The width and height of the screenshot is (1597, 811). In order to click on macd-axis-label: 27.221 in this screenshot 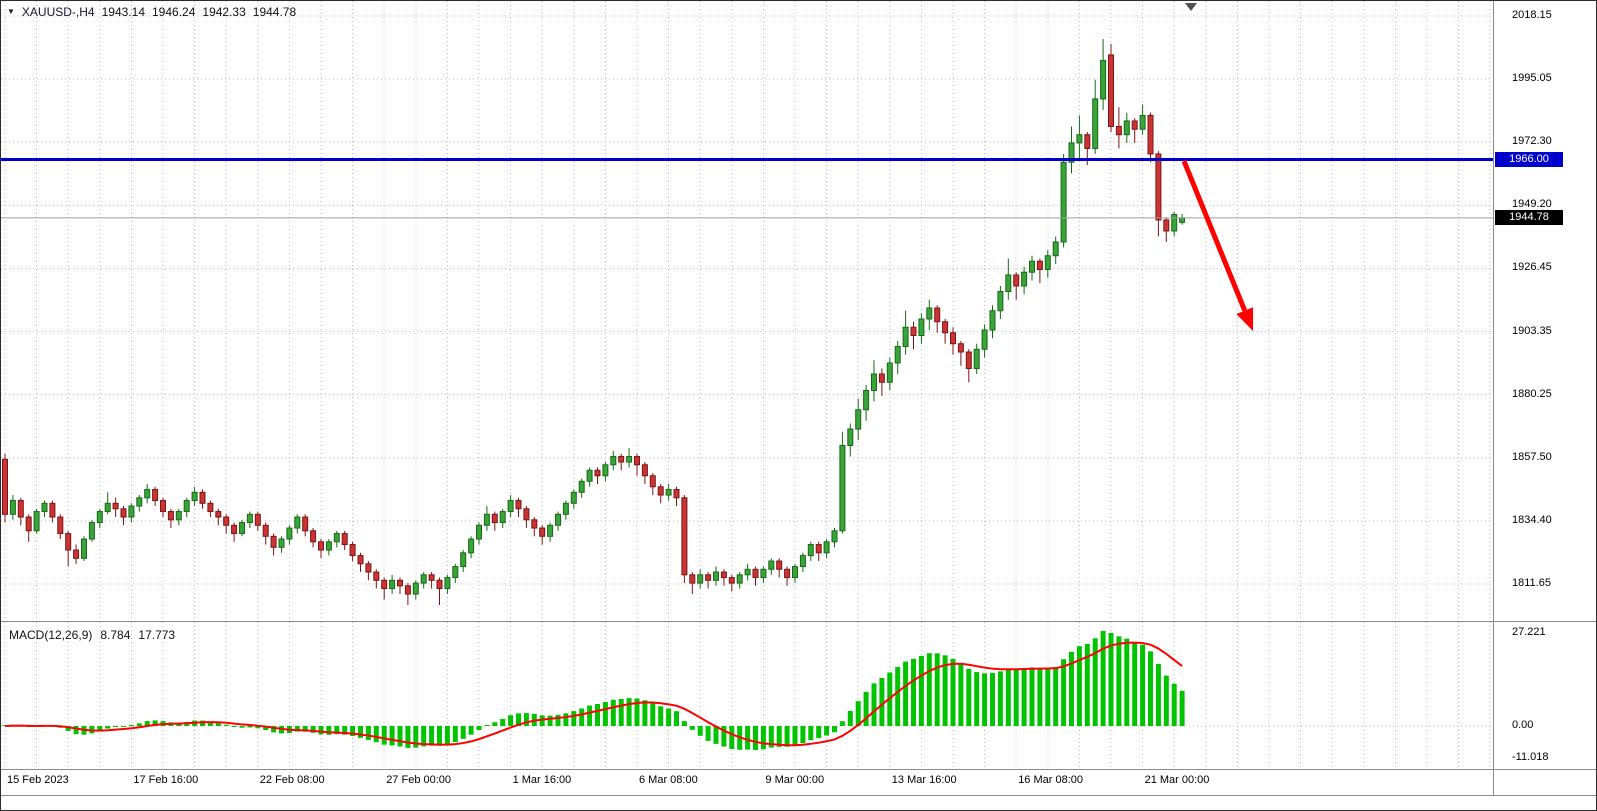, I will do `click(1529, 632)`.